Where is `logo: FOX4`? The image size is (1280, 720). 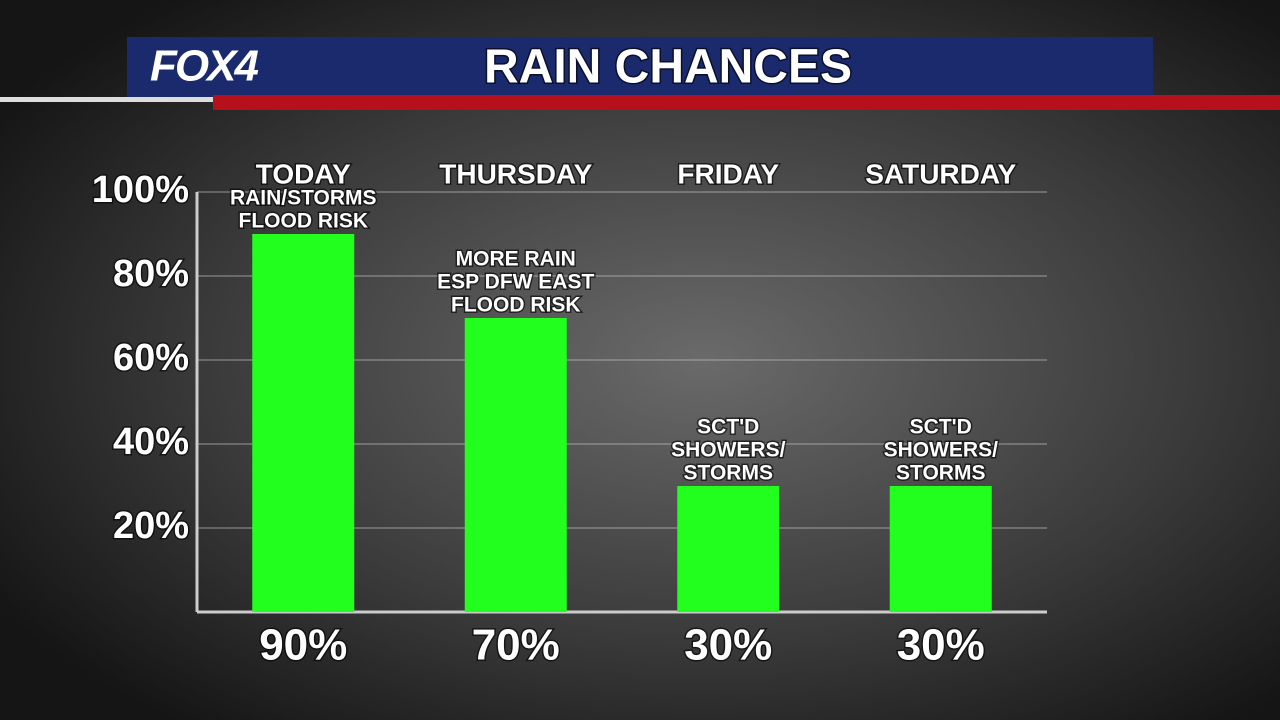
logo: FOX4 is located at coordinates (204, 66).